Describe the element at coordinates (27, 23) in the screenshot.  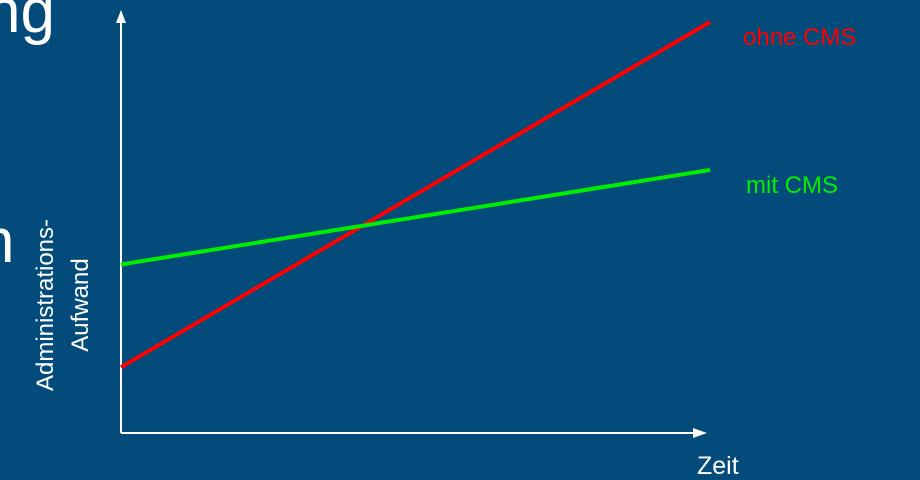
I see `background-title-fragment: ng` at that location.